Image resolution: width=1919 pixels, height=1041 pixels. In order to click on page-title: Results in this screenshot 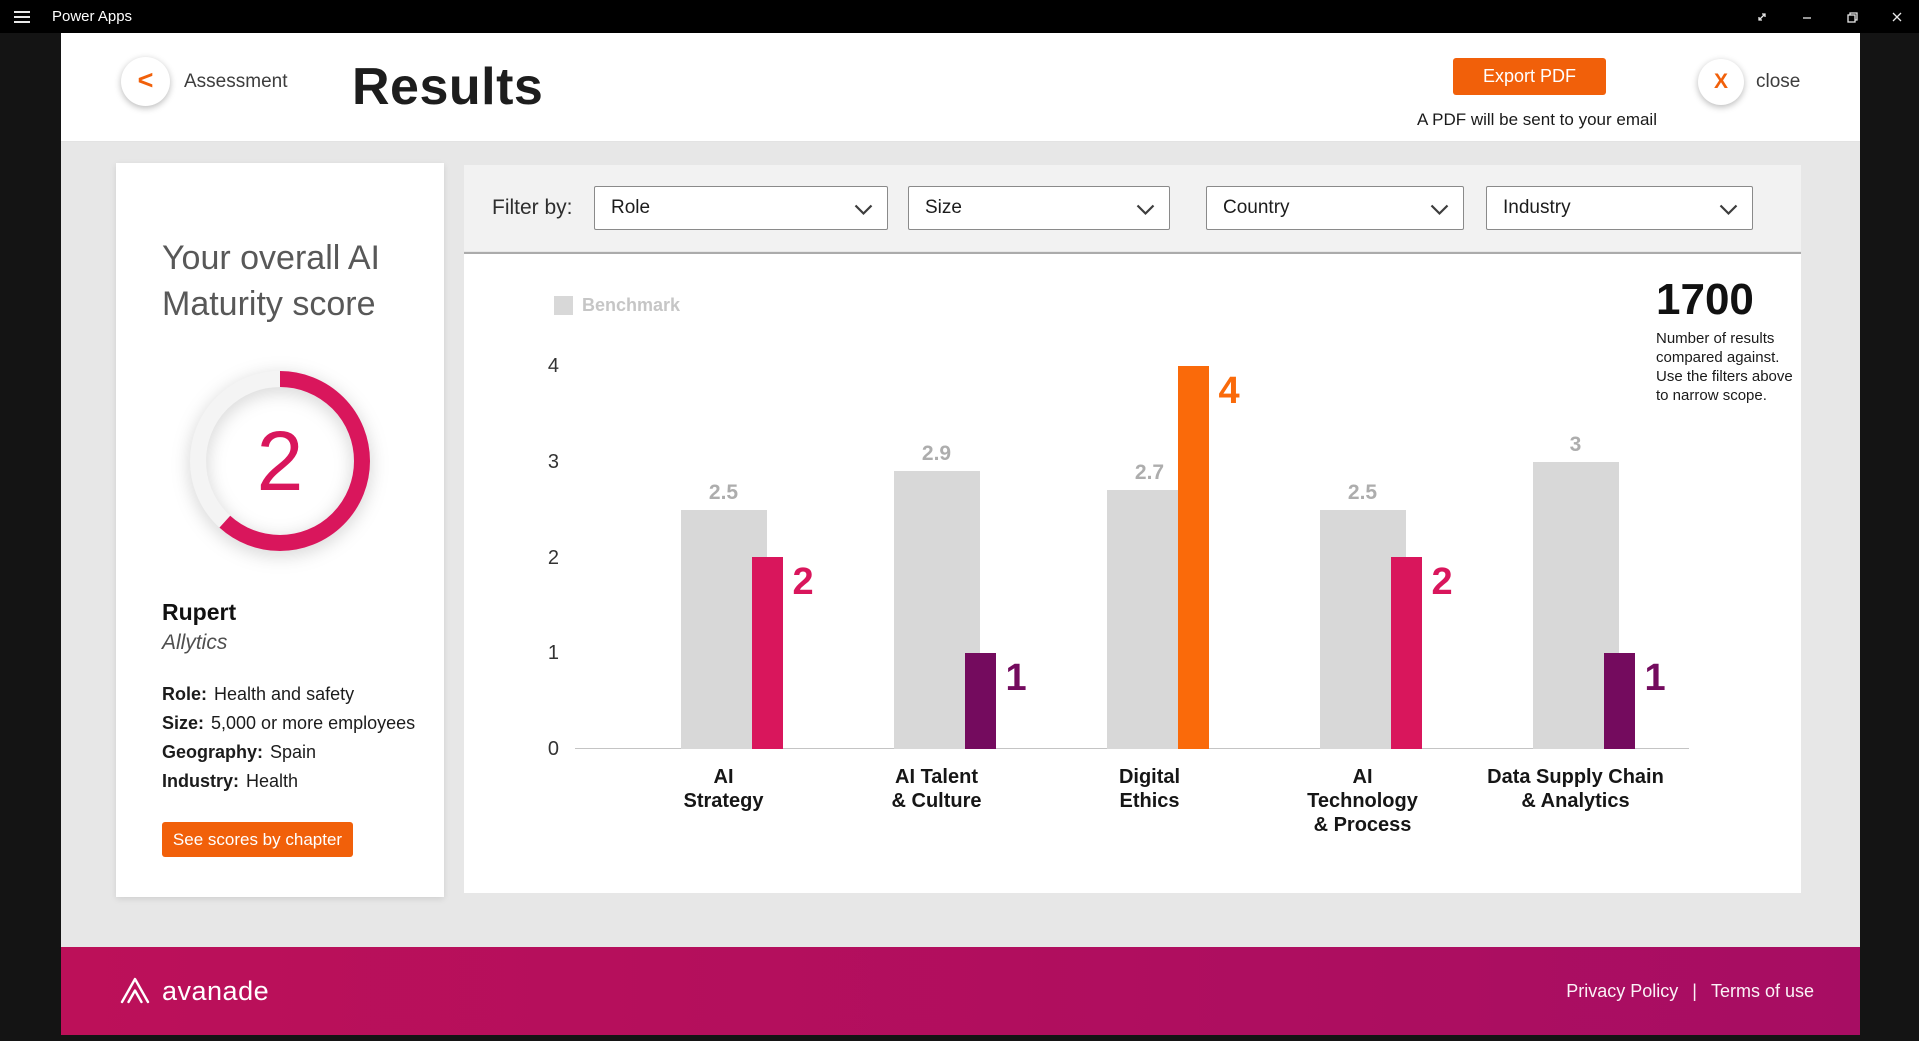, I will do `click(448, 87)`.